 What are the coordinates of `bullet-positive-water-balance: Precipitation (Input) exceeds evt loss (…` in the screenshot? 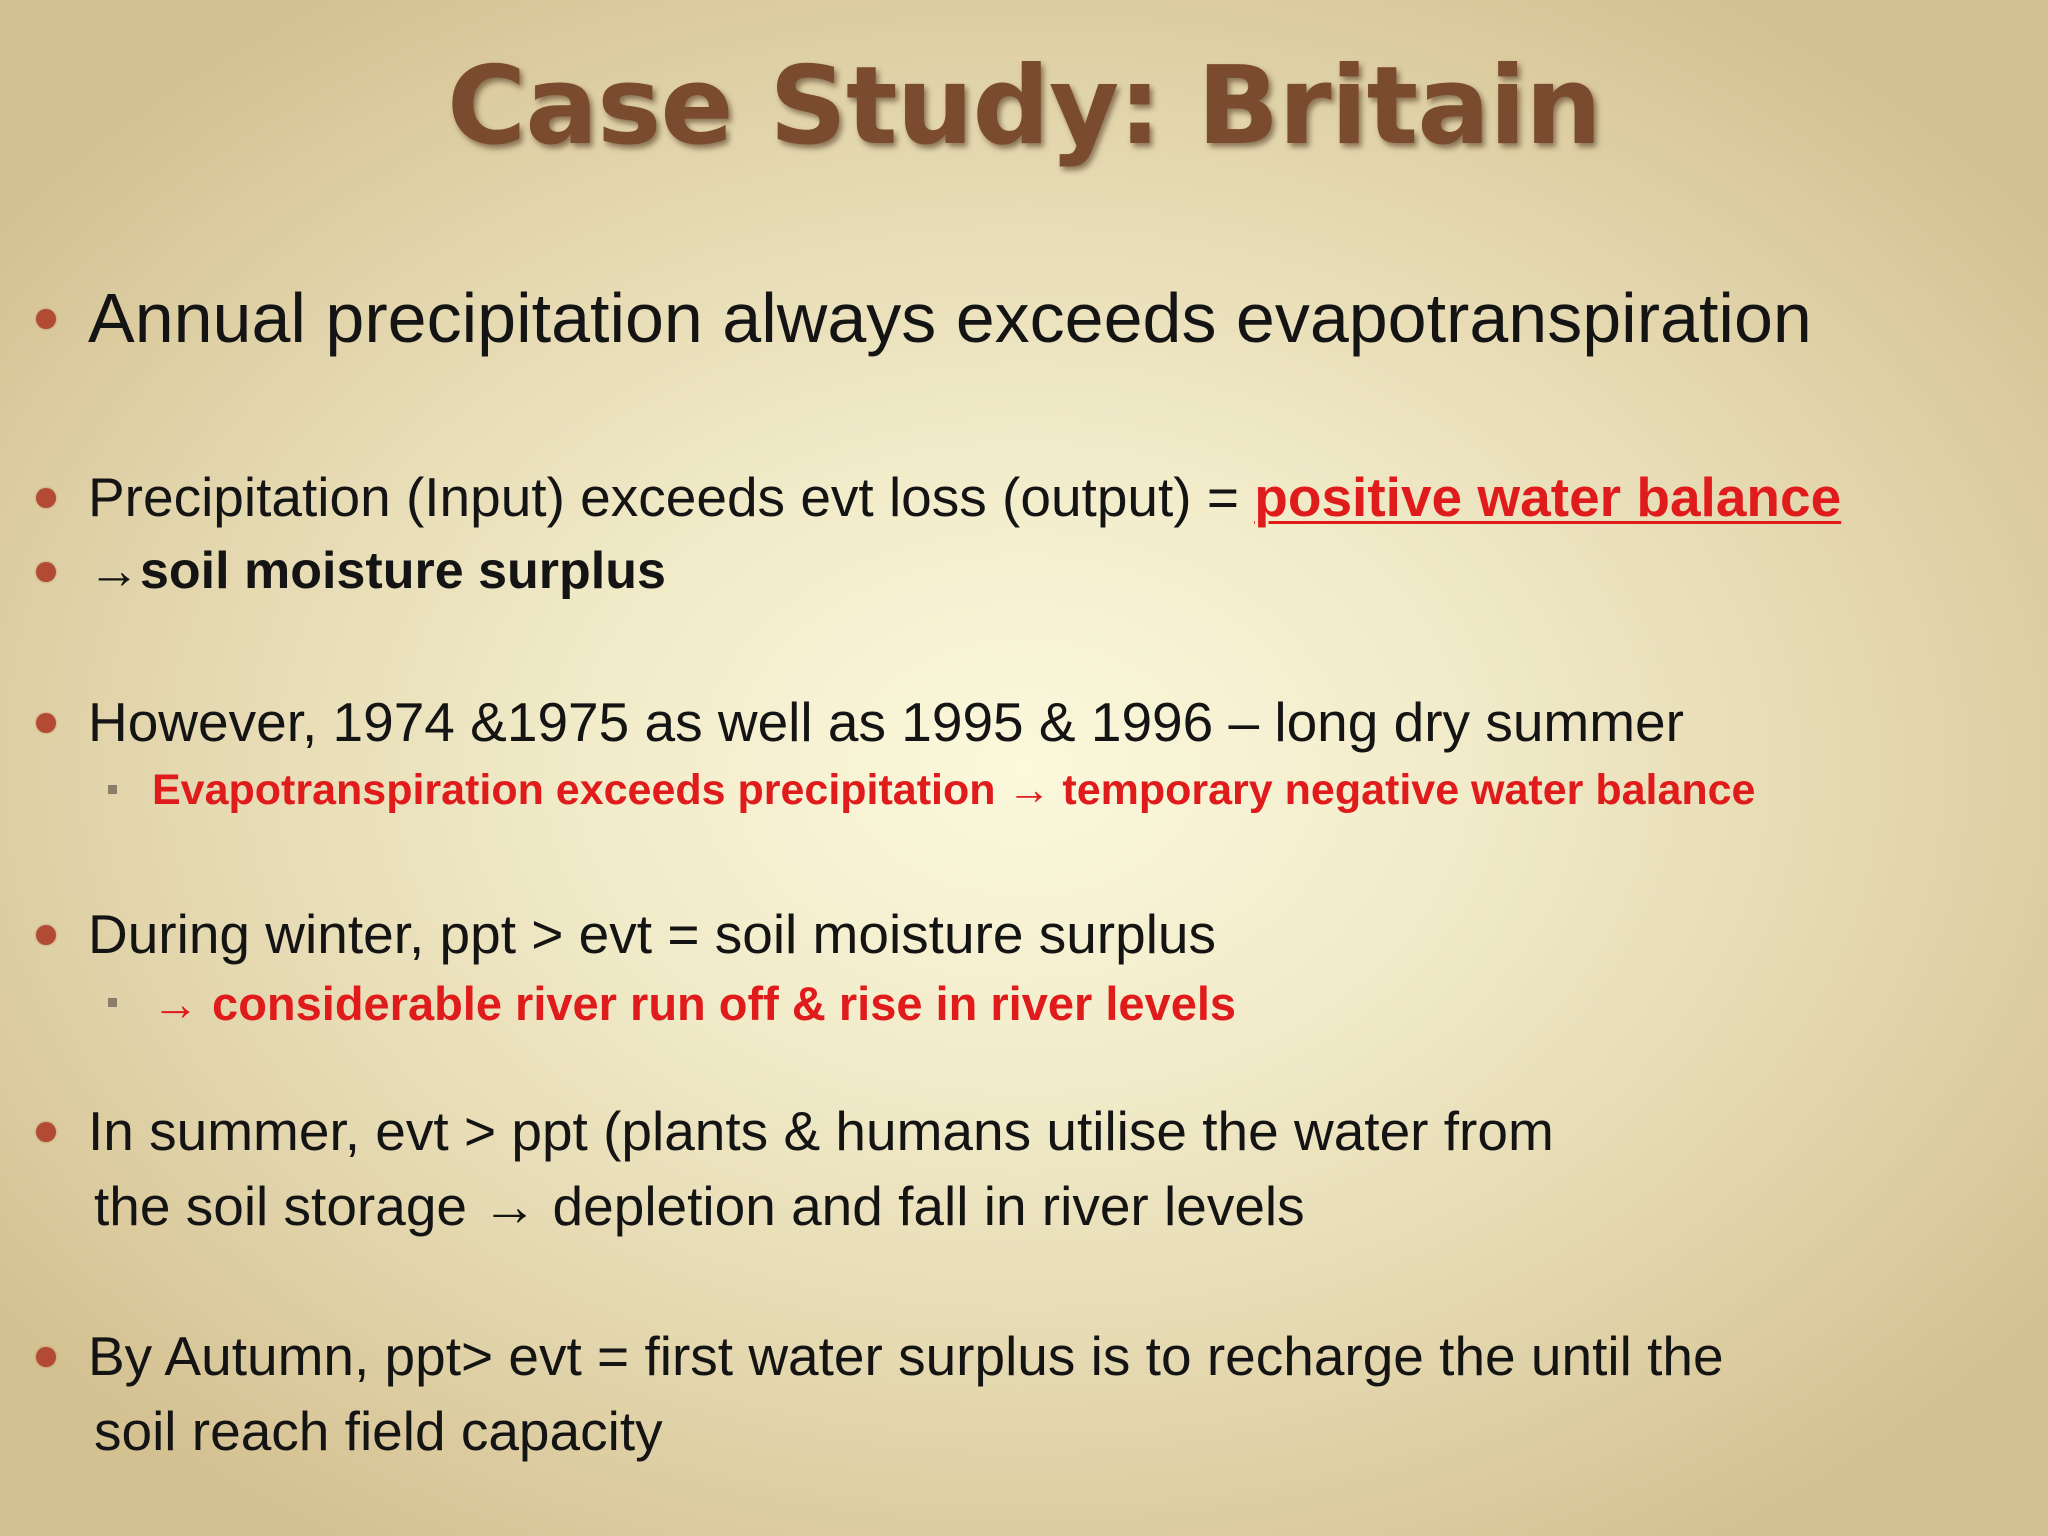 It's located at (964, 497).